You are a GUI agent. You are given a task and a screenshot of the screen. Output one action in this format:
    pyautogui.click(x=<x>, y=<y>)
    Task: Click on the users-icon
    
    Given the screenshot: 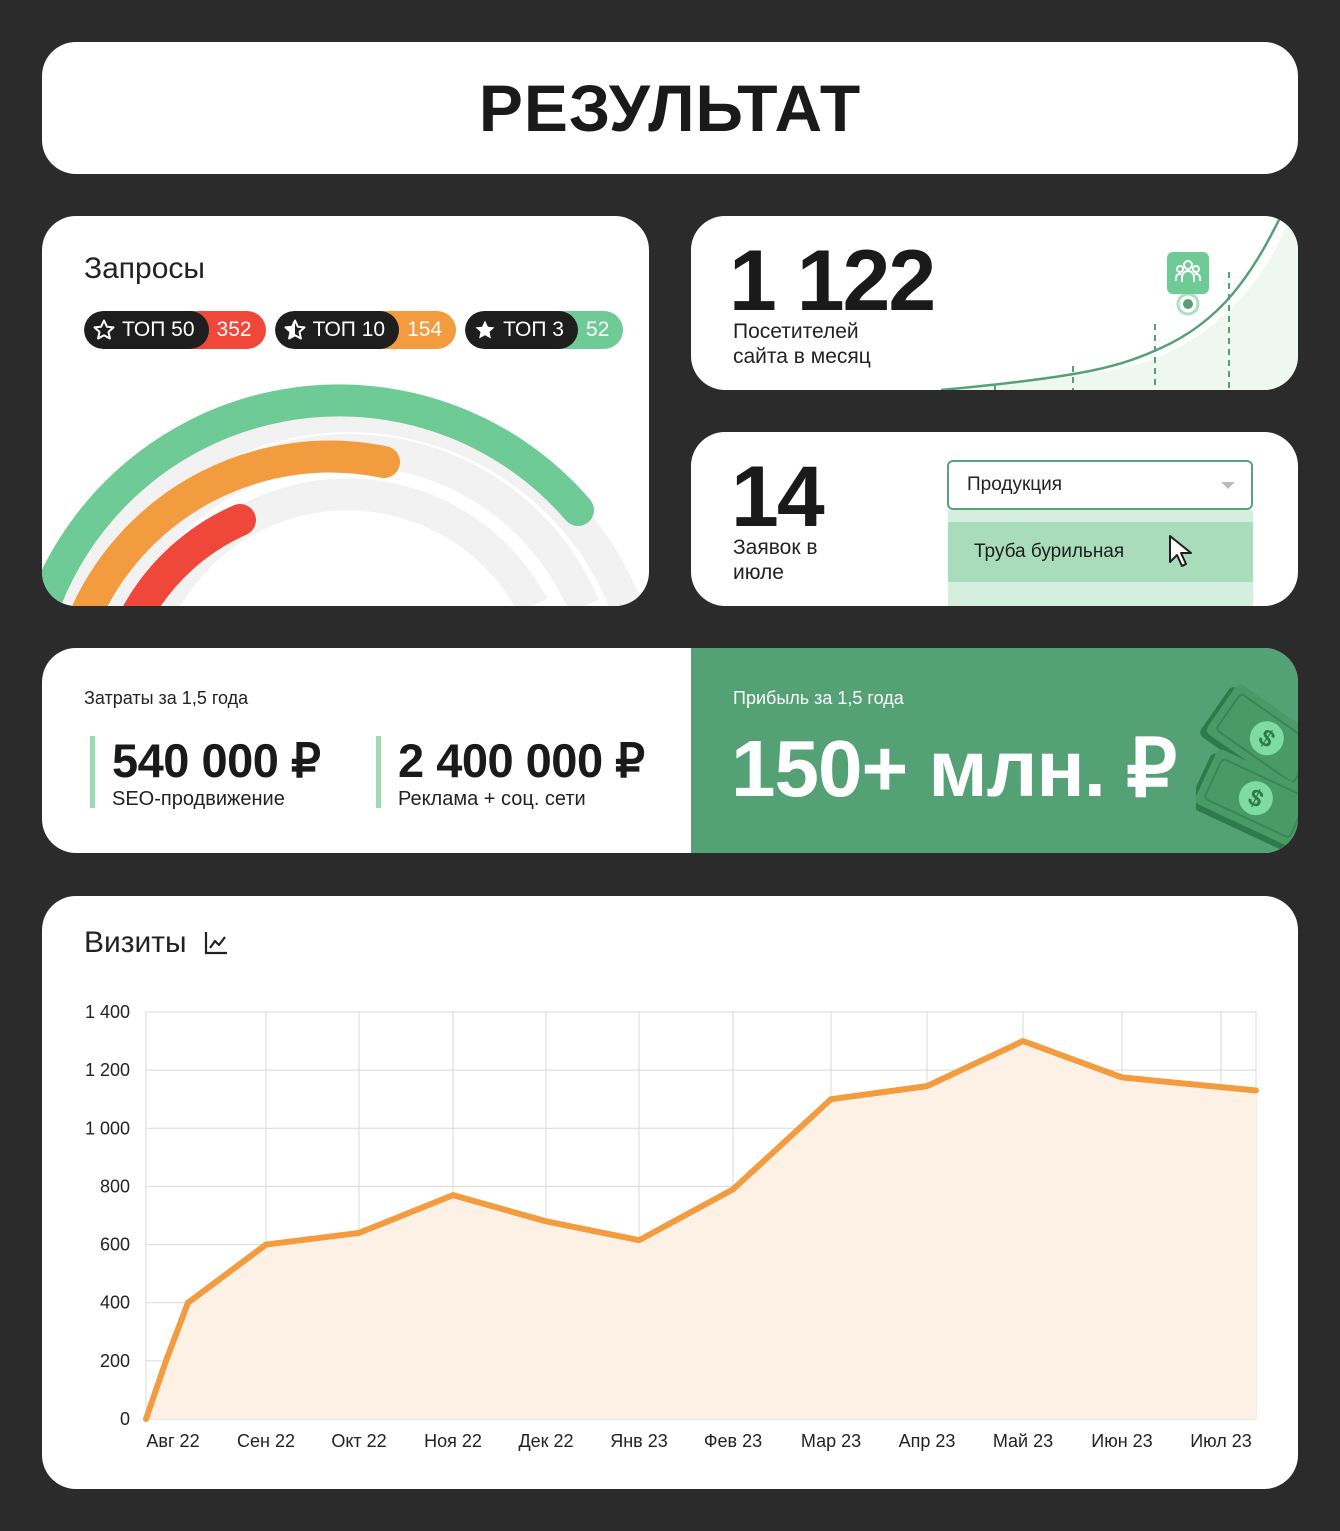 What is the action you would take?
    pyautogui.click(x=1188, y=273)
    